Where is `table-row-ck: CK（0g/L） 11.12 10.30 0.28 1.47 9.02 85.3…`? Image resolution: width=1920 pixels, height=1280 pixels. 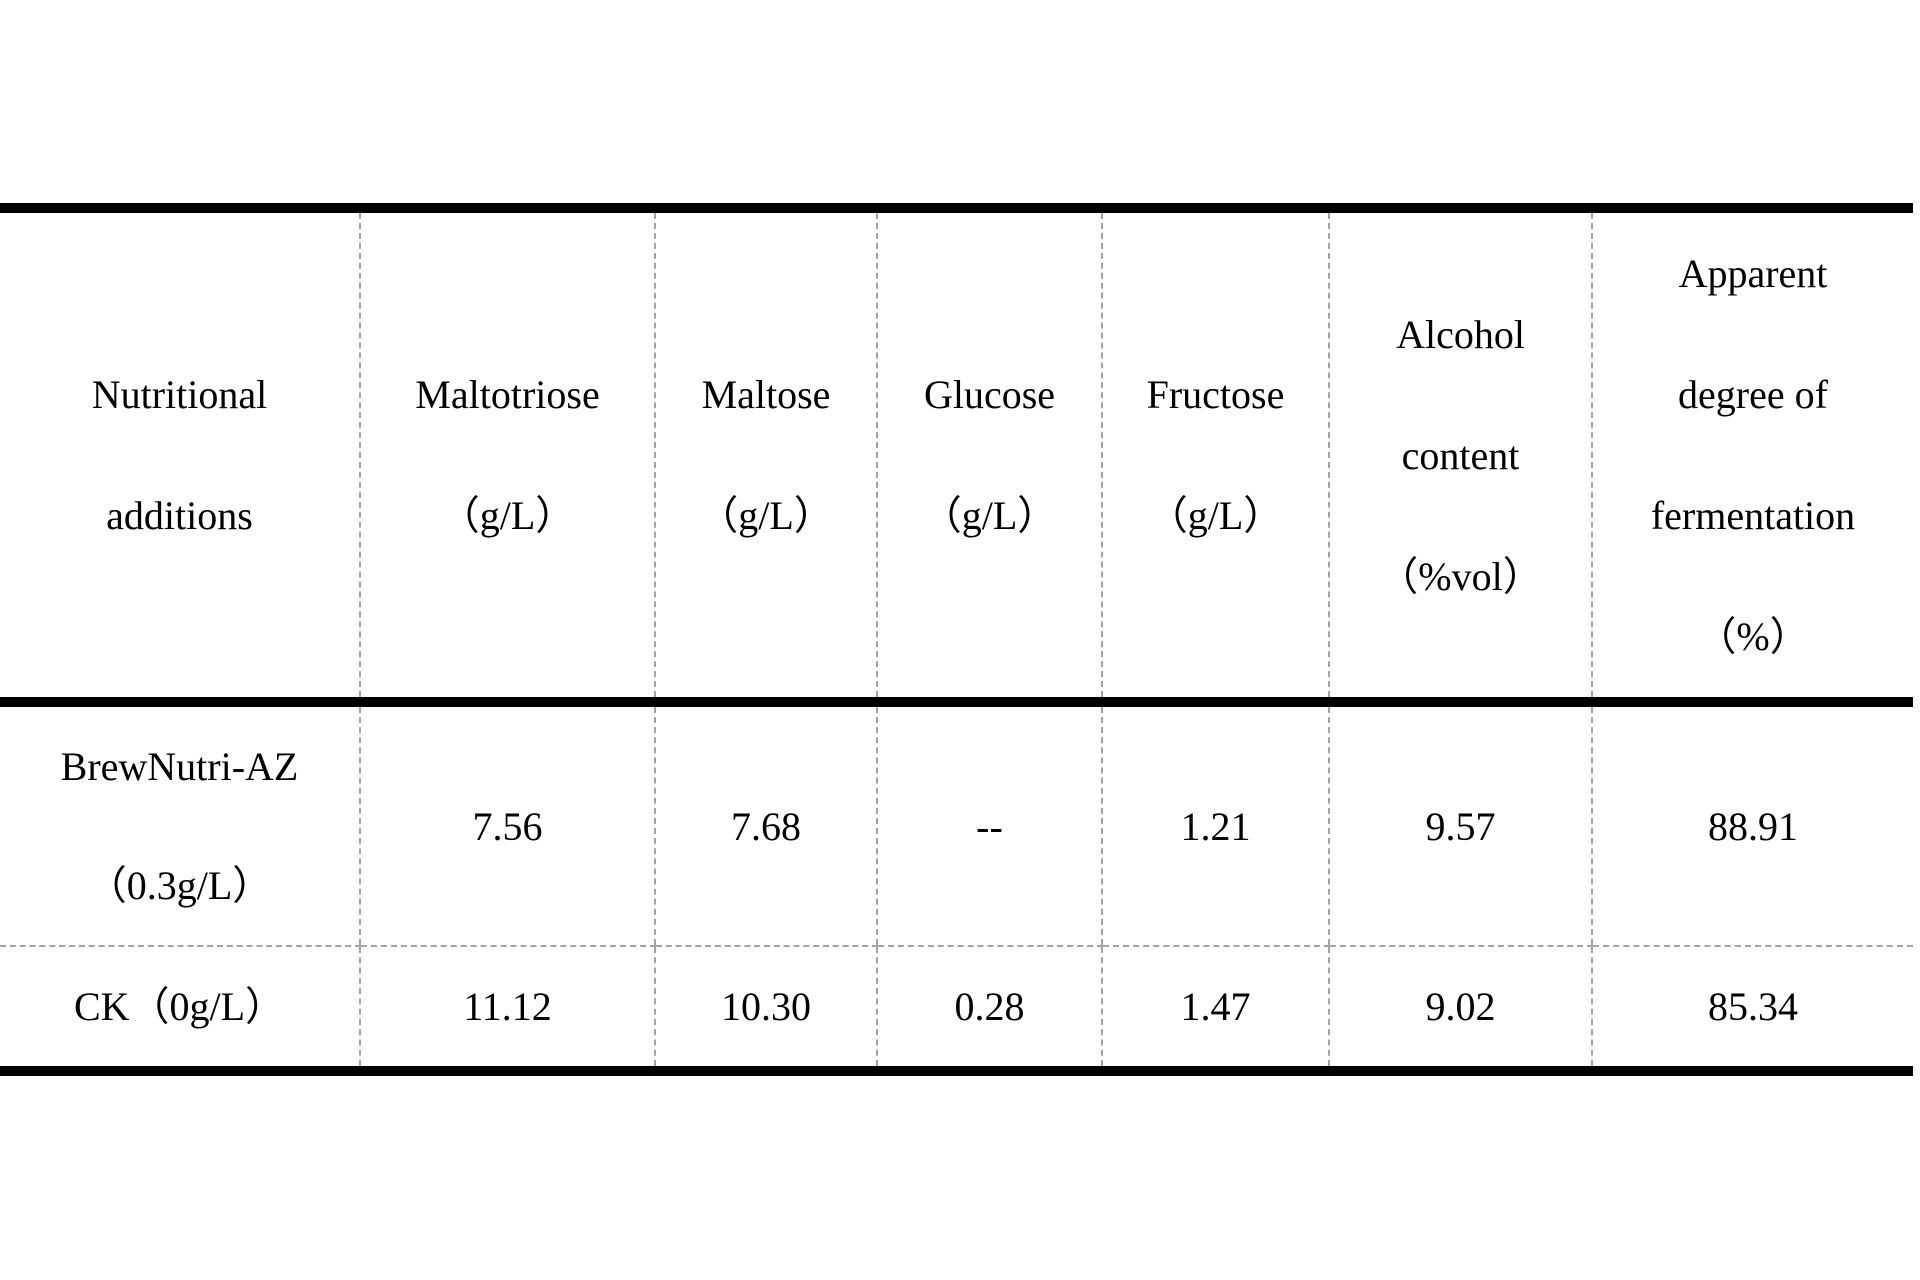
table-row-ck: CK（0g/L） 11.12 10.30 0.28 1.47 9.02 85.3… is located at coordinates (956, 1008).